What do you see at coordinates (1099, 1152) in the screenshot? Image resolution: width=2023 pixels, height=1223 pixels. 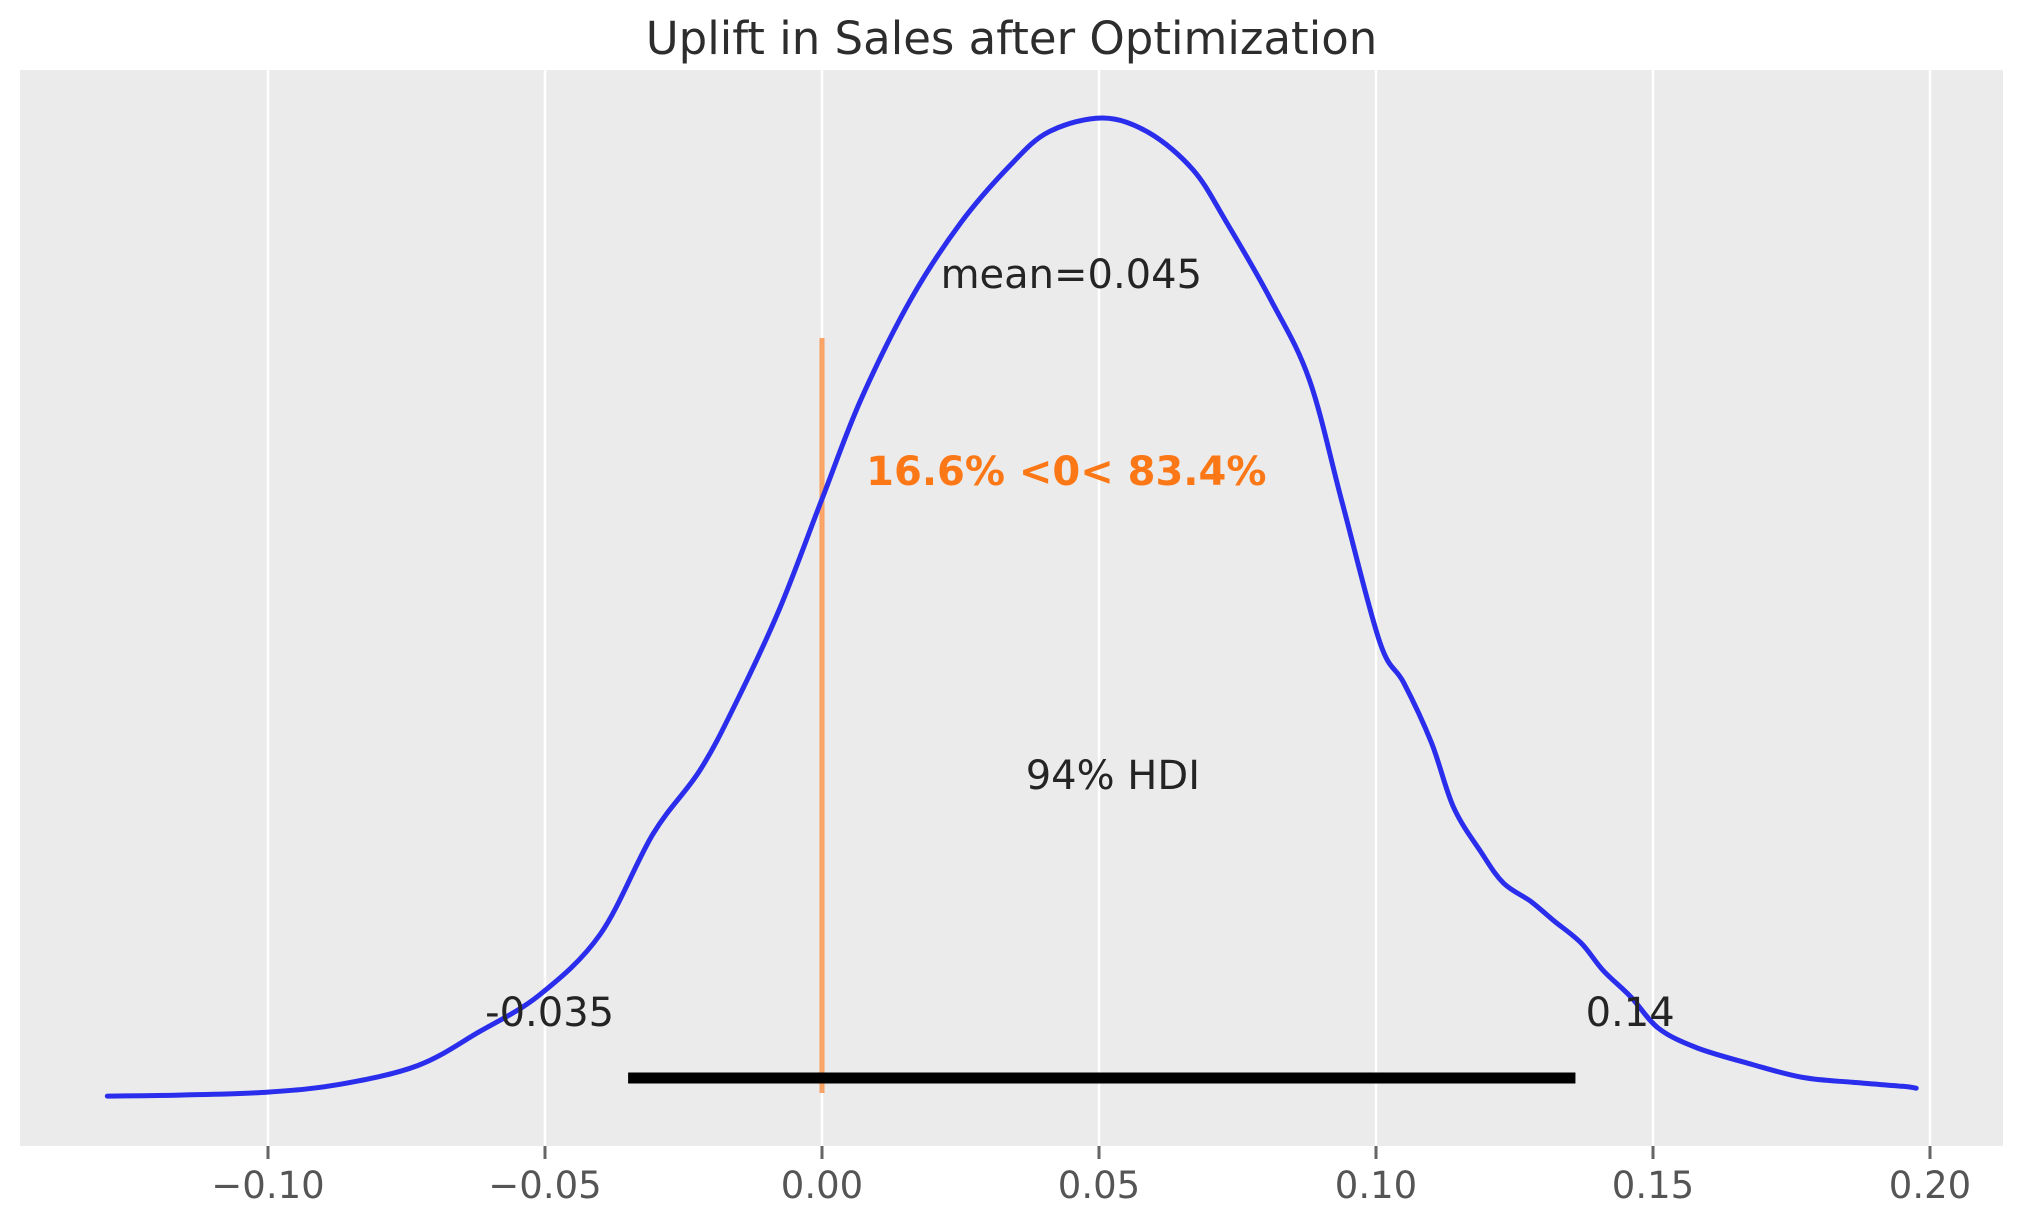 I see `x-axis-tick-marks` at bounding box center [1099, 1152].